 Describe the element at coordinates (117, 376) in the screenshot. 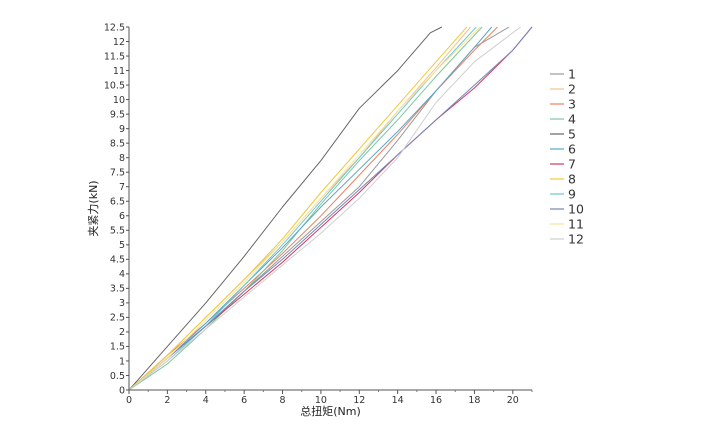

I see `y-tick-label: 0.5` at that location.